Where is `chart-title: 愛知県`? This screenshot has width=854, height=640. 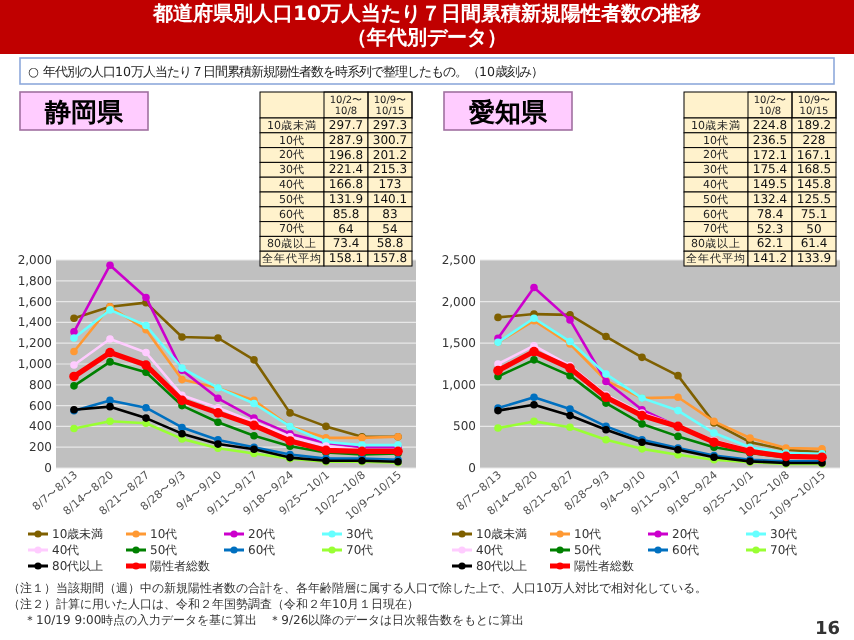 chart-title: 愛知県 is located at coordinates (509, 113).